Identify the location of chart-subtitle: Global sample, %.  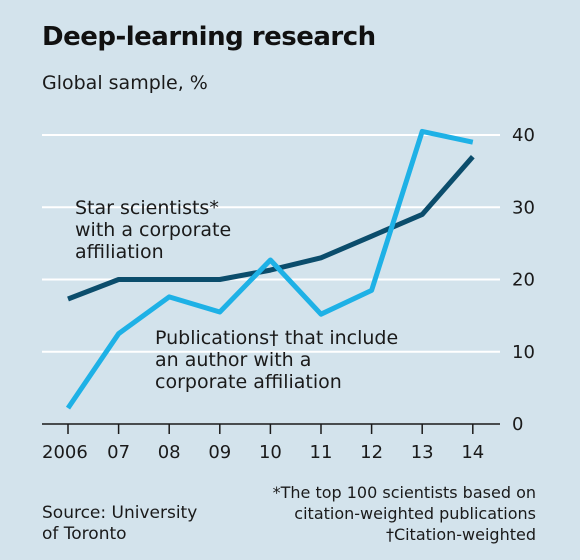
(125, 83).